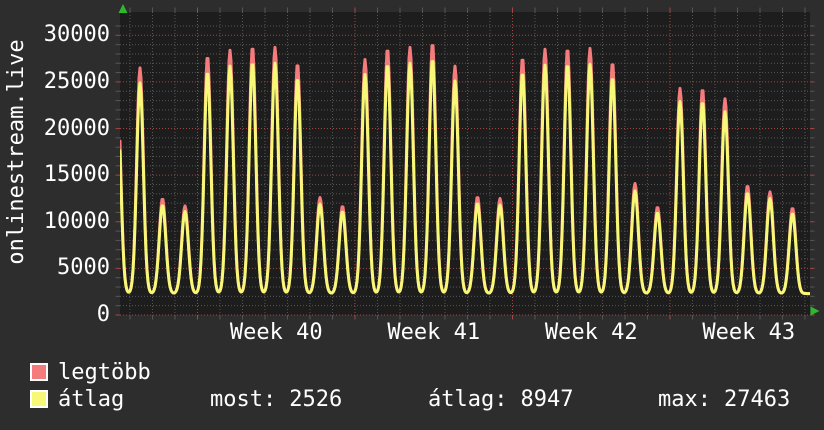 The height and width of the screenshot is (430, 824). I want to click on stat-atlag: átlag: 8947, so click(500, 400).